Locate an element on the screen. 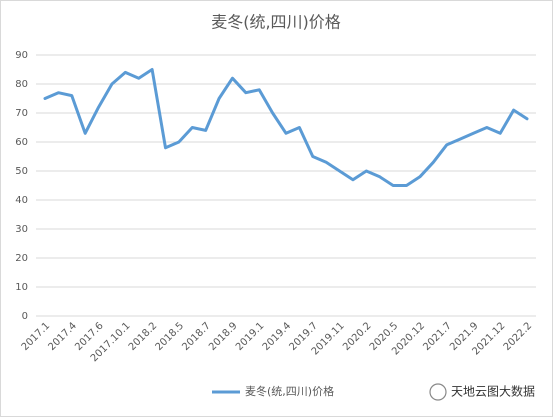 The height and width of the screenshot is (417, 553). y-tick-label: 80 is located at coordinates (21, 84).